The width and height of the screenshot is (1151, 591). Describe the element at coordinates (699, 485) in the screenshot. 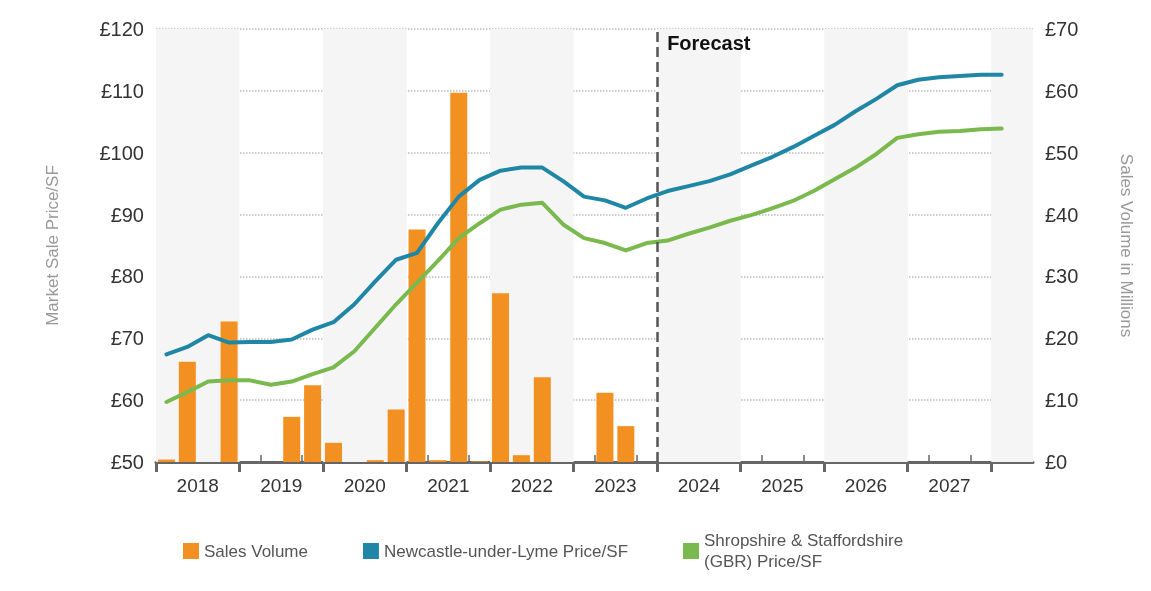

I see `x-tick-label: 2024` at that location.